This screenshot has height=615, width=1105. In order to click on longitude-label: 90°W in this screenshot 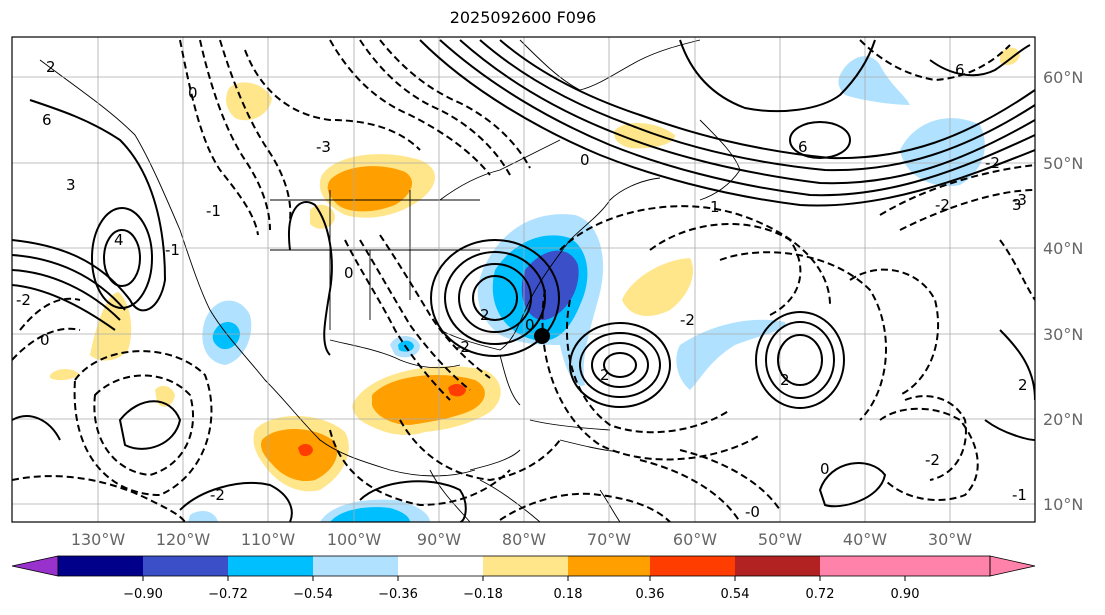, I will do `click(439, 539)`.